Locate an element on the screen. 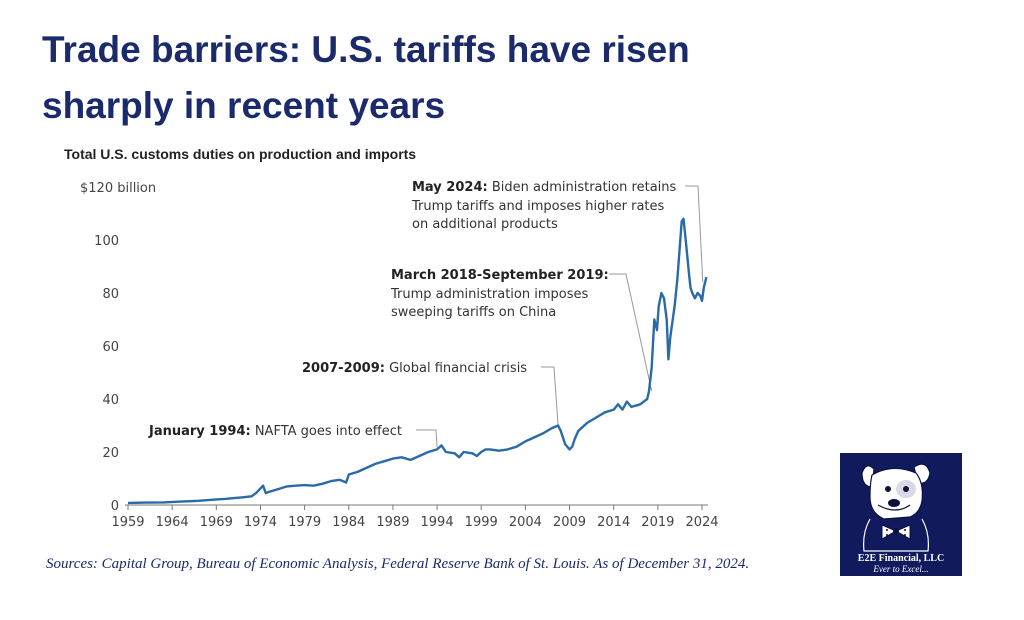 The width and height of the screenshot is (1024, 620). x-tick-label: 1999 is located at coordinates (481, 522).